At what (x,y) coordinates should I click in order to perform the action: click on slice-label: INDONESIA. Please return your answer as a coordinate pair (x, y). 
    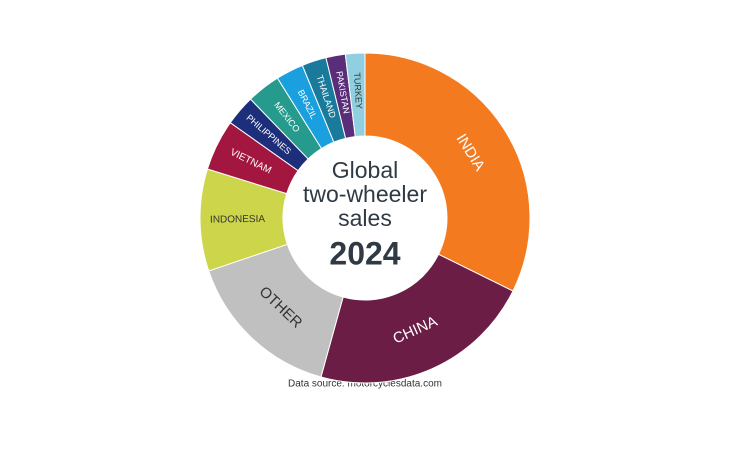
    Looking at the image, I should click on (237, 220).